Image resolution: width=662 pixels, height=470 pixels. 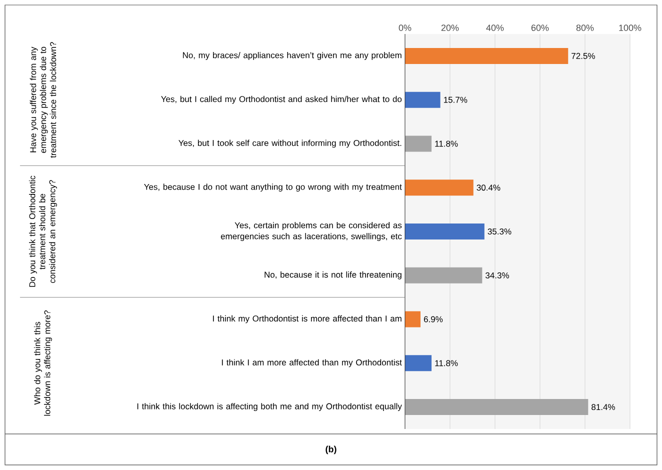 I want to click on x-tick-label: 80%, so click(x=585, y=27).